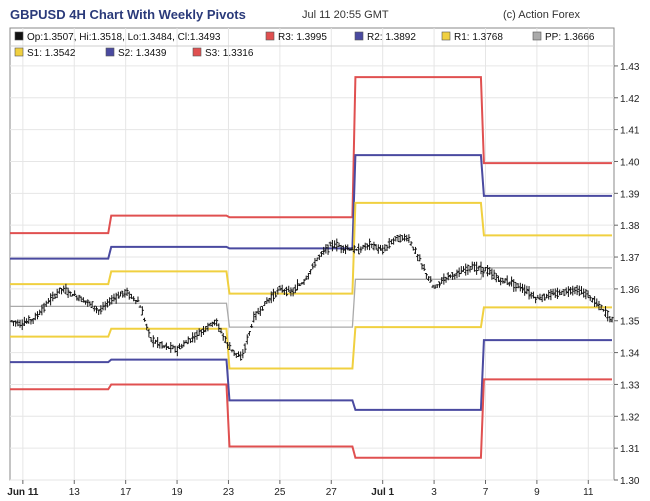 This screenshot has height=501, width=650. What do you see at coordinates (630, 67) in the screenshot?
I see `y-tick-label: 1.43` at bounding box center [630, 67].